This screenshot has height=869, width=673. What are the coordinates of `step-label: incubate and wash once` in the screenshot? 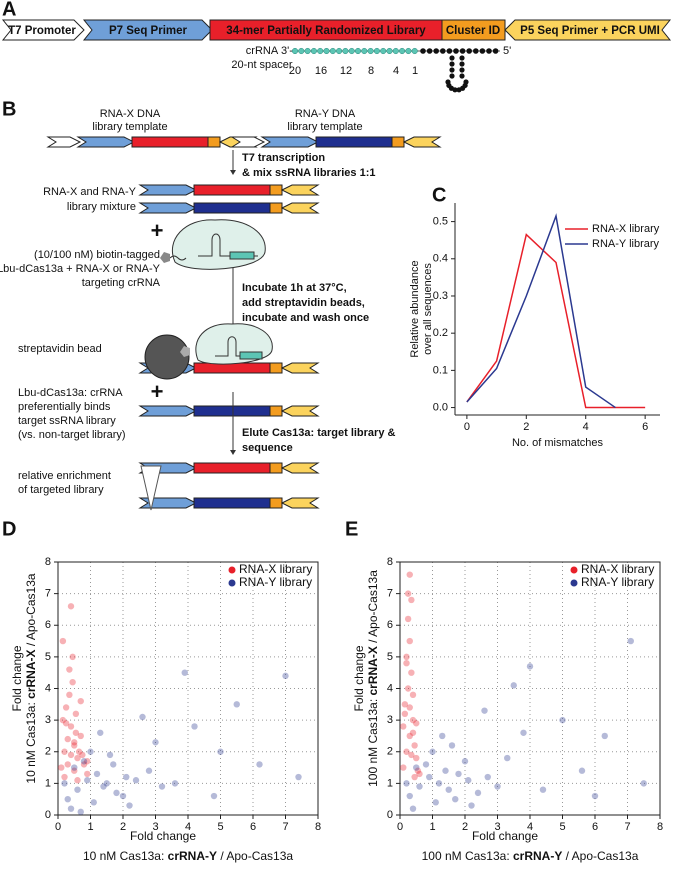 It's located at (305, 318).